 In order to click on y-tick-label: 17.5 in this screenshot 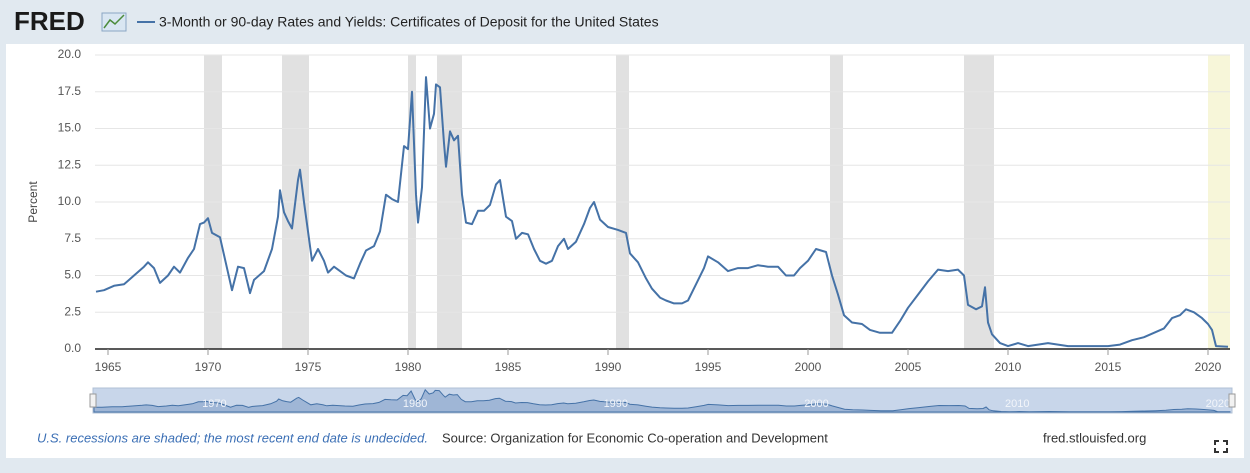, I will do `click(70, 91)`.